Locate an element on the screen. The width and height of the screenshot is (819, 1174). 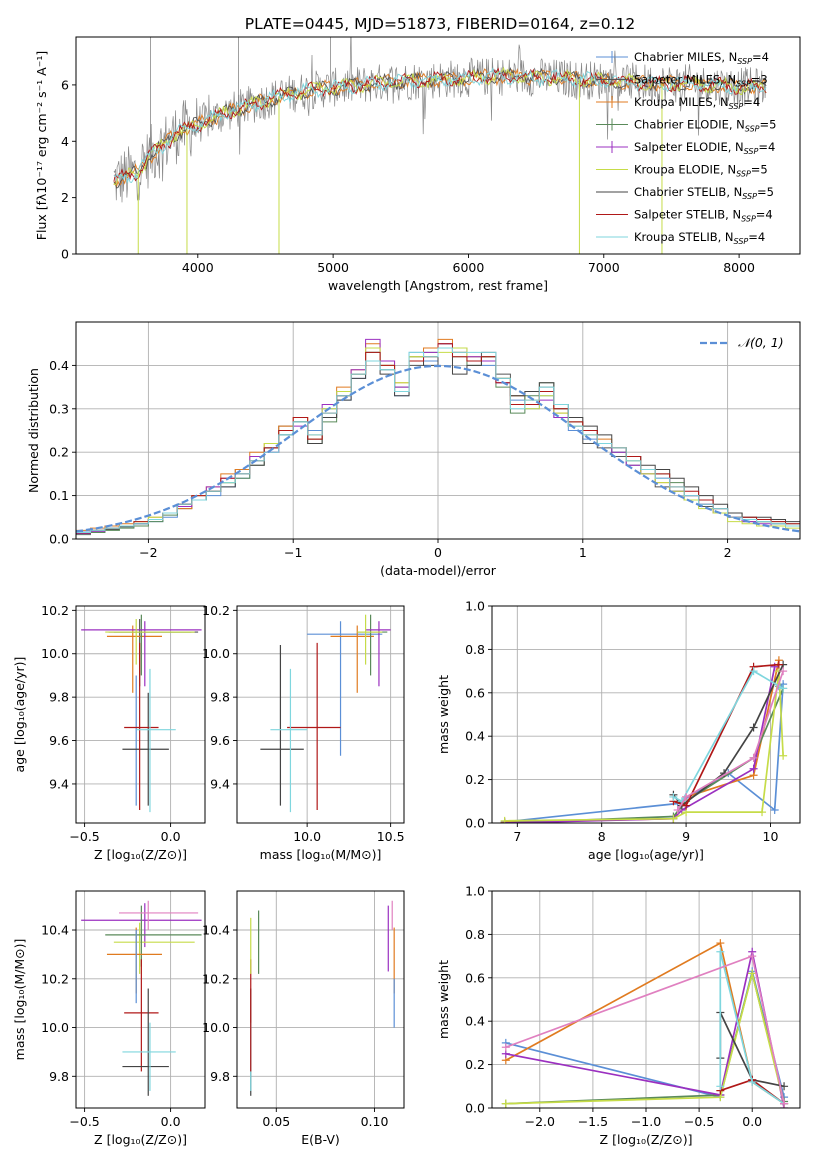
x-tick-label: 10 is located at coordinates (771, 836).